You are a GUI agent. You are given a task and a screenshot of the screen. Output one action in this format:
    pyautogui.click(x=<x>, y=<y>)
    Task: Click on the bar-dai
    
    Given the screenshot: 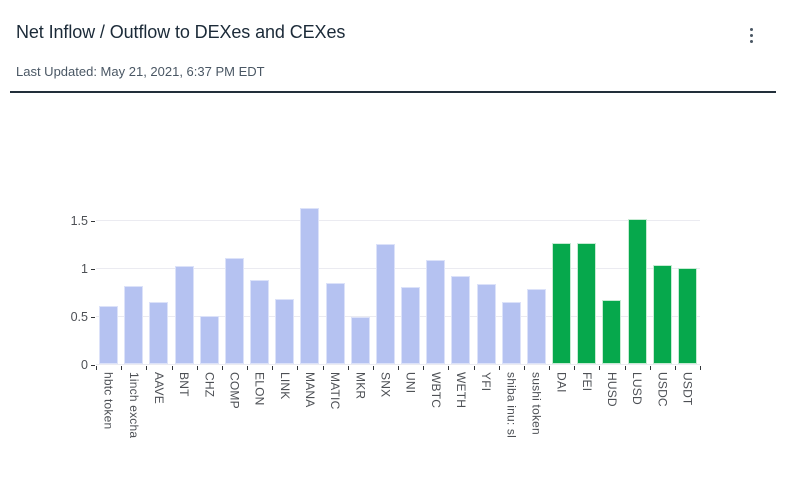 What is the action you would take?
    pyautogui.click(x=562, y=303)
    